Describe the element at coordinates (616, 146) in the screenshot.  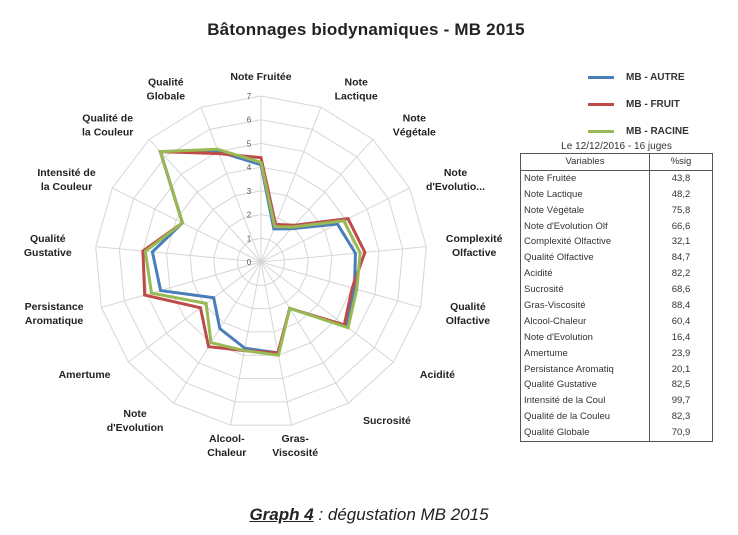
I see `table-caption: Le 12/12/2016 - 16 juges` at that location.